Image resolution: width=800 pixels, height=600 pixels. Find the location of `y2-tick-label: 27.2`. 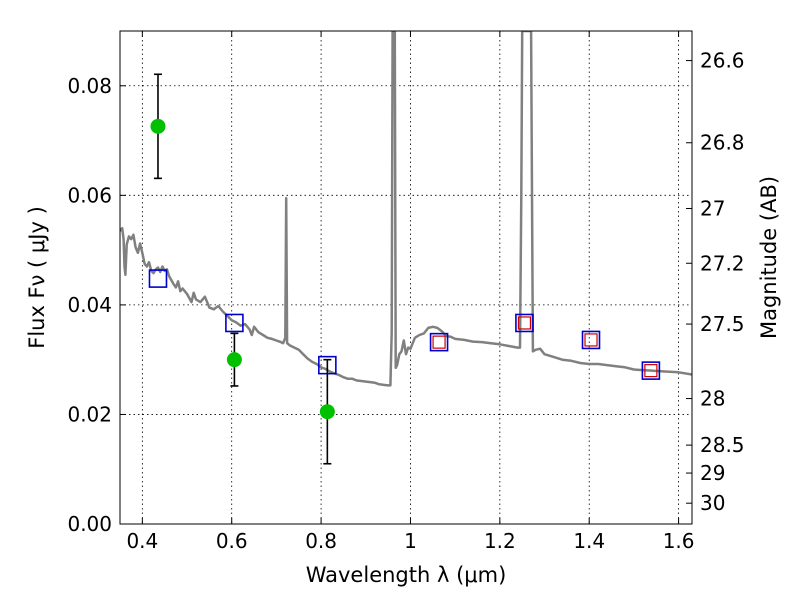

y2-tick-label: 27.2 is located at coordinates (722, 263).